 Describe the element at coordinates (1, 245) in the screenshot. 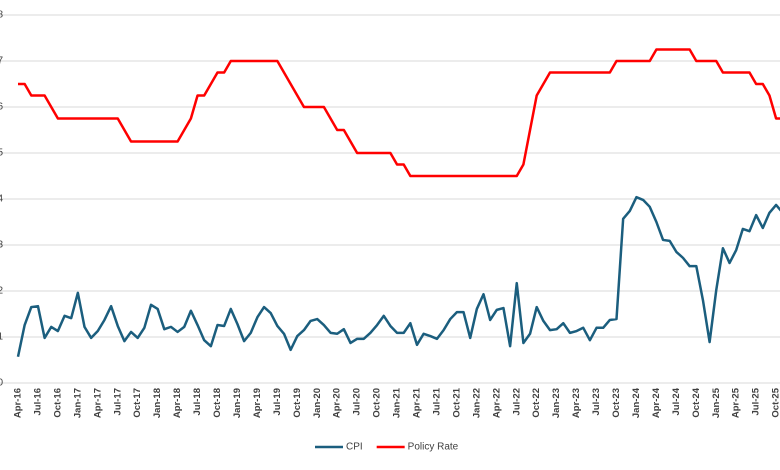

I see `y-tick-label: 3` at that location.